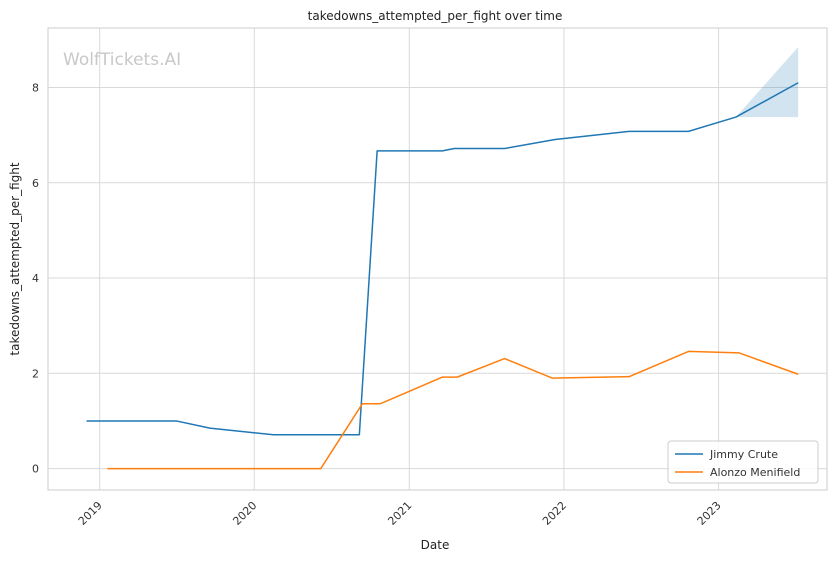 This screenshot has height=561, width=832. I want to click on y-tick-label-6: 6, so click(35, 183).